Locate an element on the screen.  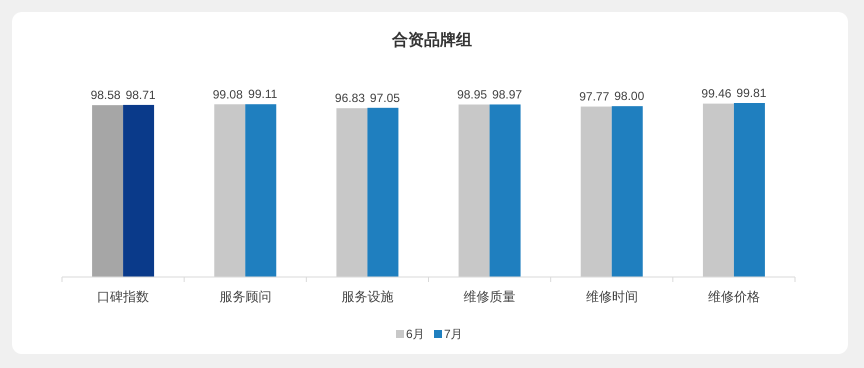
x-tick-label: 口碑指数 is located at coordinates (123, 296).